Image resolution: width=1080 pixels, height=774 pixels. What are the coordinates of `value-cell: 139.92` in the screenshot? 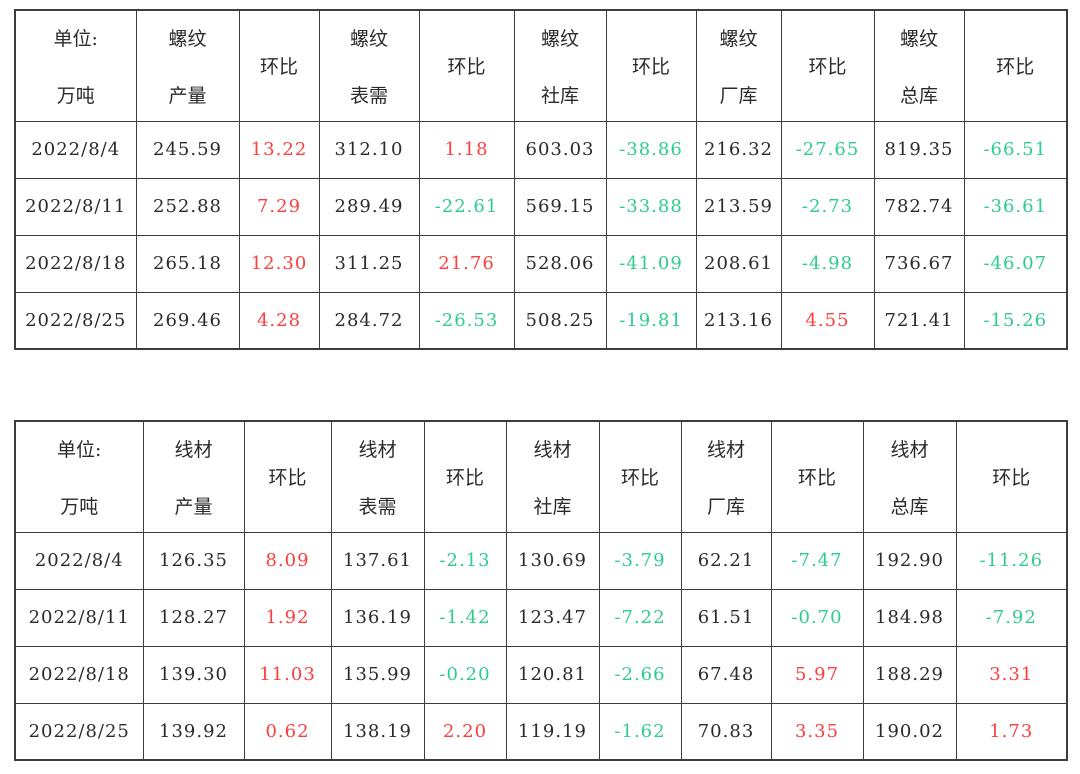 It's located at (193, 731).